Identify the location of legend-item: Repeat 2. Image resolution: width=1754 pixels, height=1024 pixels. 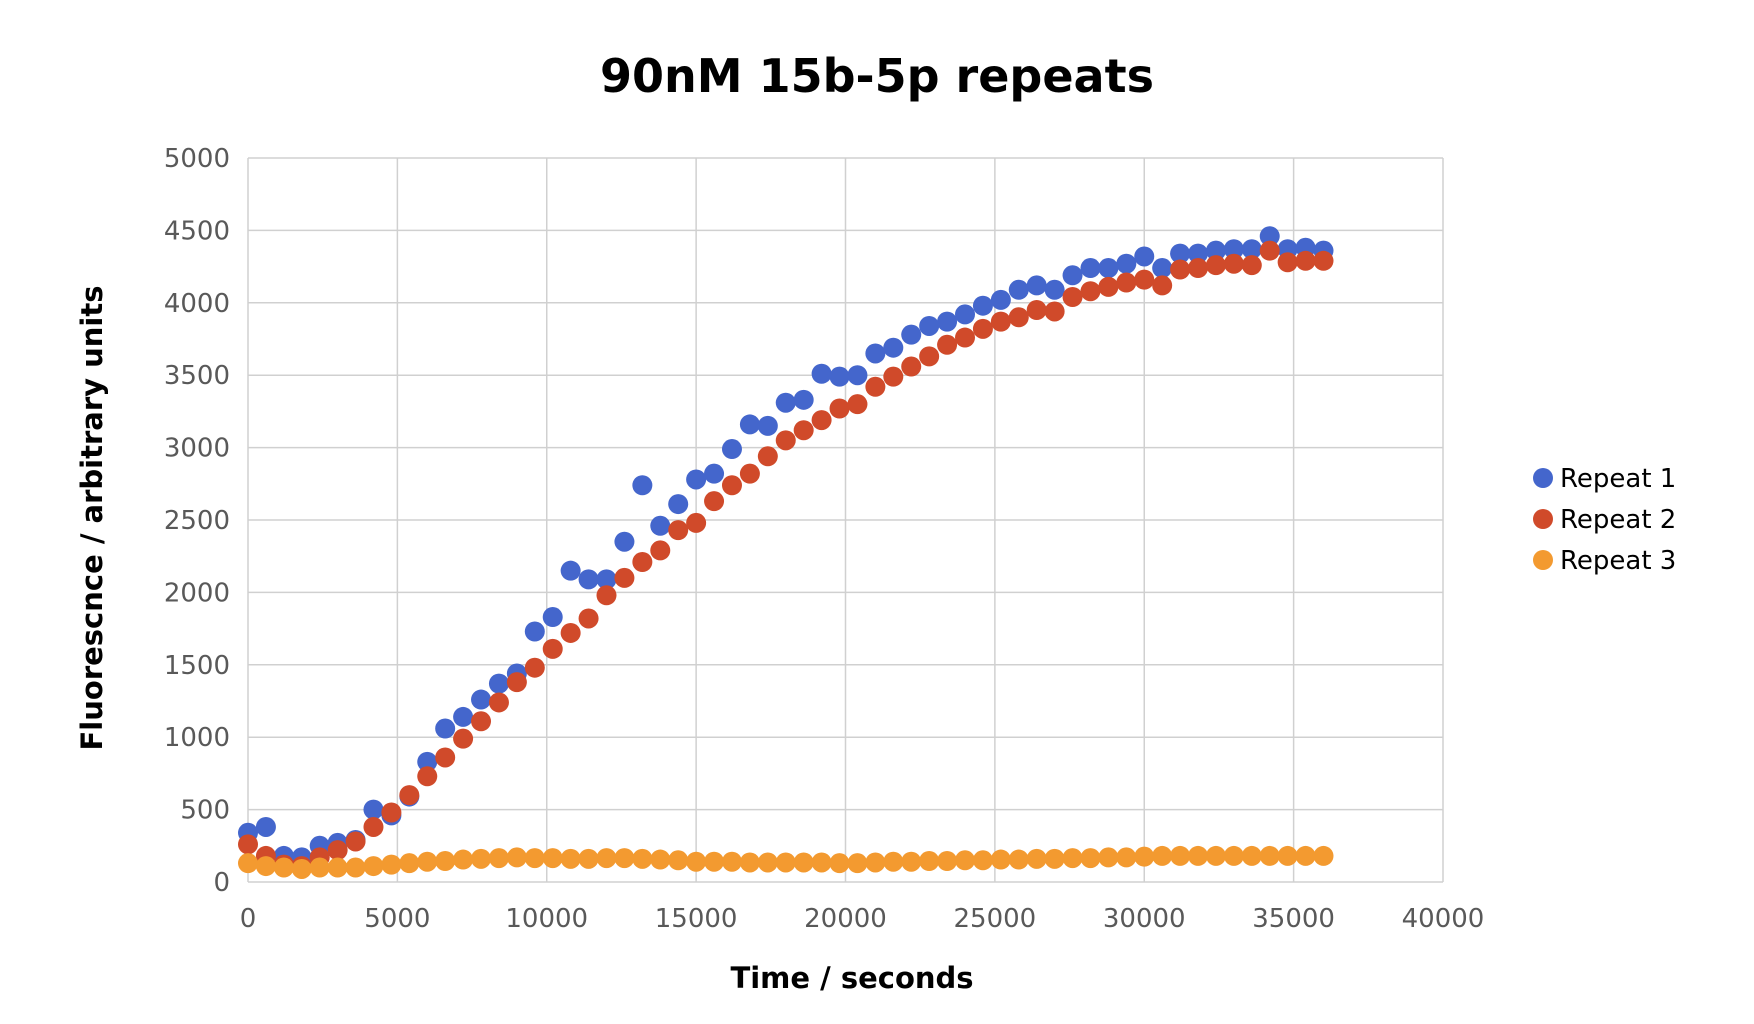
(1604, 520).